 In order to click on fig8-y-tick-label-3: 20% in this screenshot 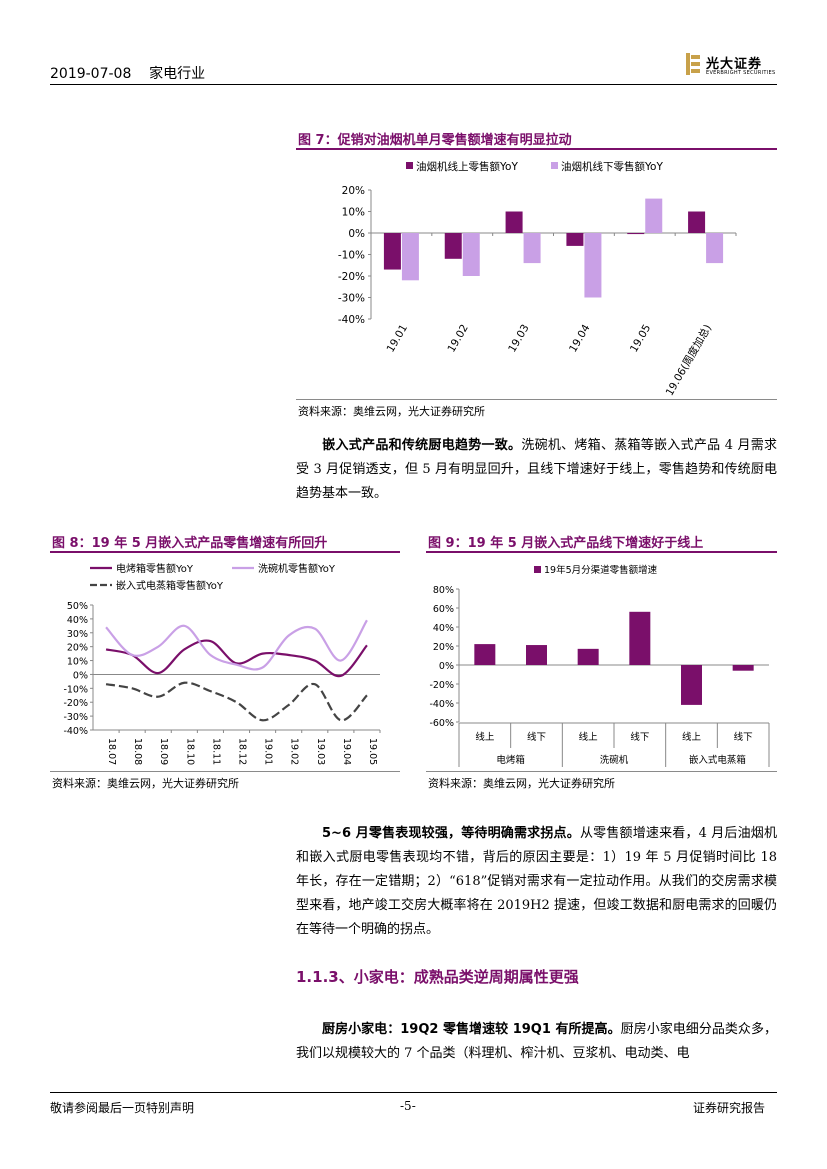, I will do `click(77, 648)`.